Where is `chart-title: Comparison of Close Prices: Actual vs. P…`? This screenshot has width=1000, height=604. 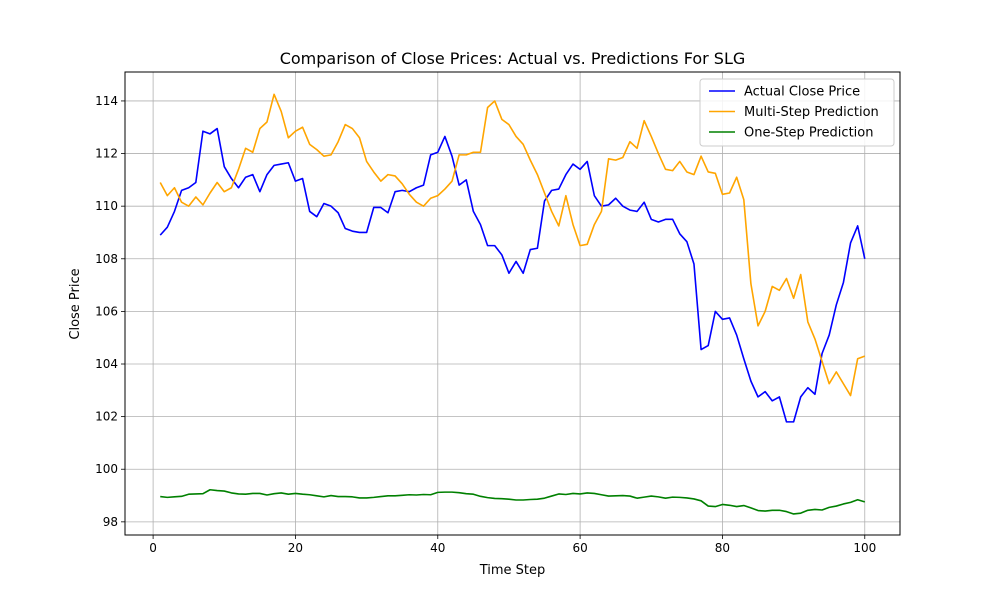
chart-title: Comparison of Close Prices: Actual vs. P… is located at coordinates (513, 58).